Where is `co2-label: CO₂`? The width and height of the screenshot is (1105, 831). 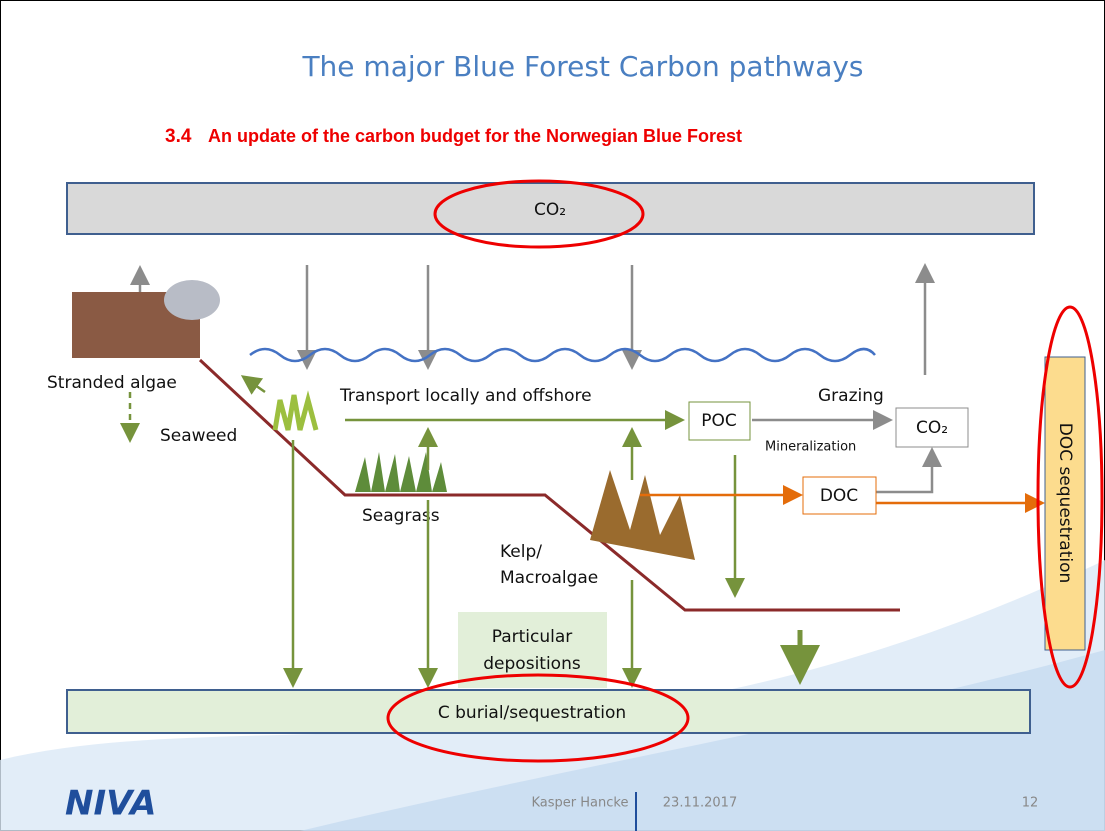
co2-label: CO₂ is located at coordinates (550, 210).